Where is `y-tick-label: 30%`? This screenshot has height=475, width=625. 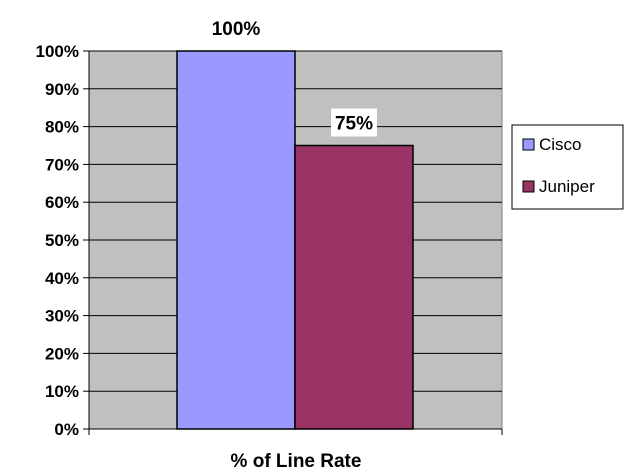 y-tick-label: 30% is located at coordinates (62, 316).